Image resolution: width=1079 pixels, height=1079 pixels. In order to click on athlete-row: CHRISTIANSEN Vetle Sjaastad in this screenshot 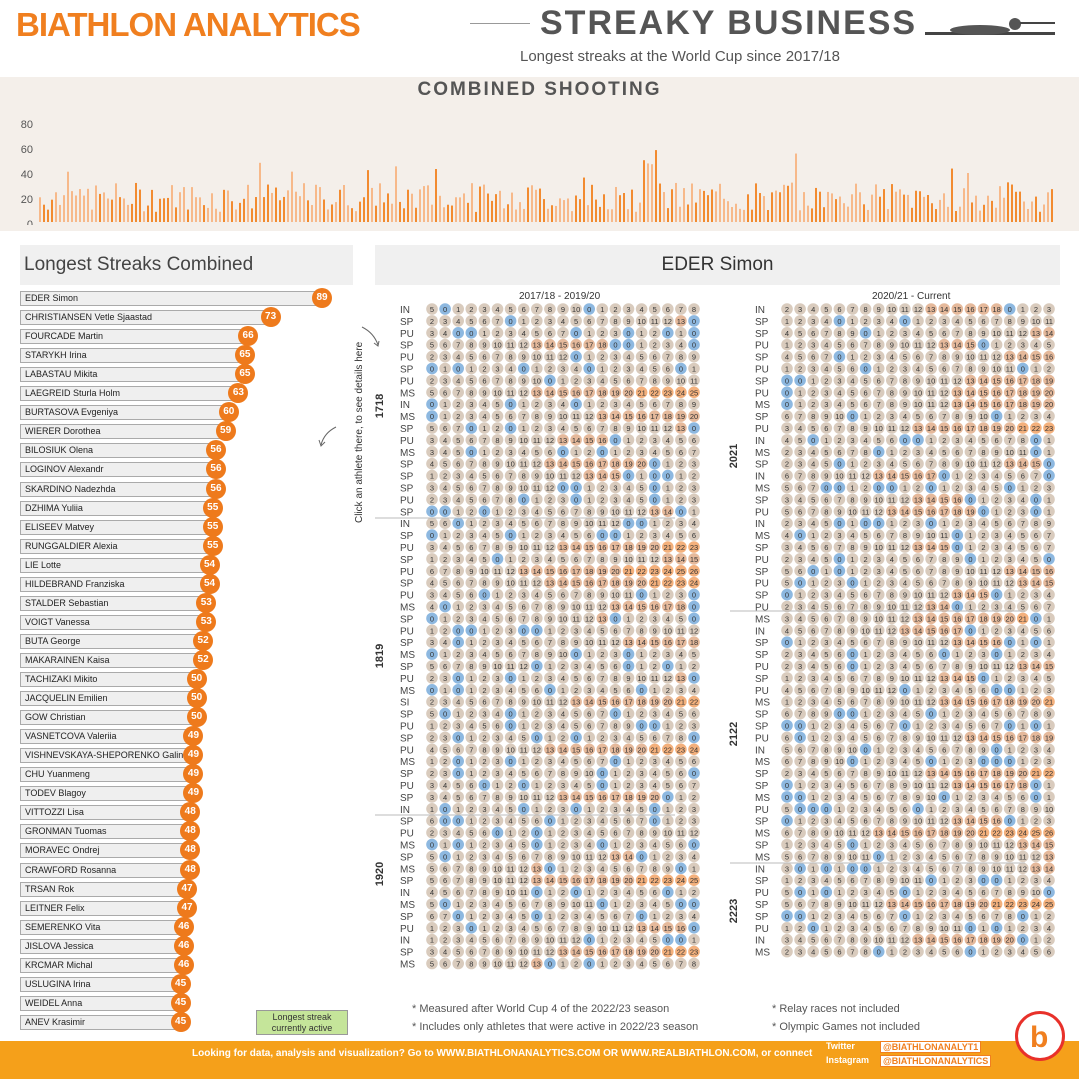, I will do `click(147, 318)`.